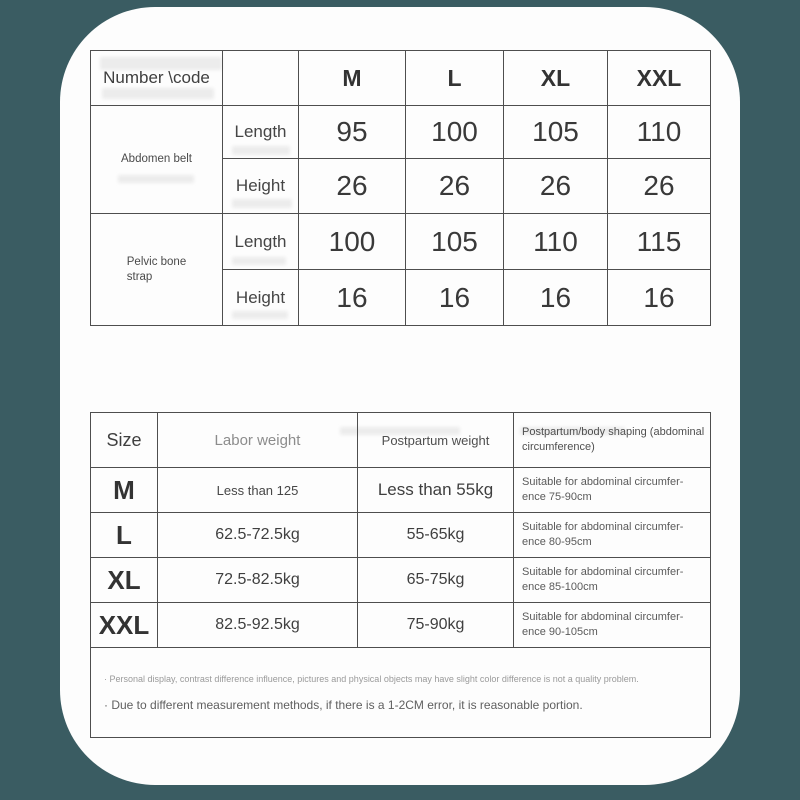  Describe the element at coordinates (435, 440) in the screenshot. I see `header-postpartum-weight: Postpartum weight` at that location.